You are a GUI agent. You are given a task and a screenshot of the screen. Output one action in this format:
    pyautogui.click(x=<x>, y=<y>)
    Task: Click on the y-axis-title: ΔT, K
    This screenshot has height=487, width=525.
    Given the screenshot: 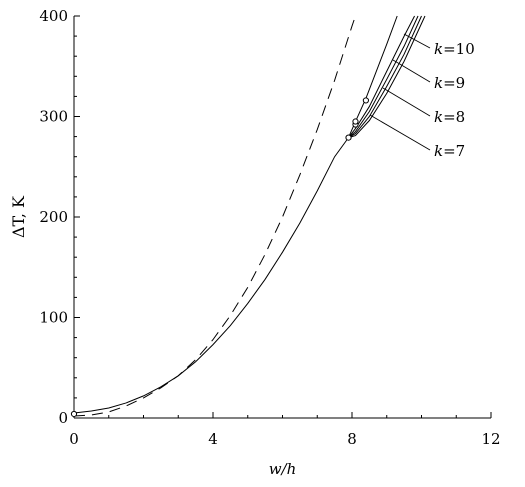 What is the action you would take?
    pyautogui.click(x=18, y=216)
    